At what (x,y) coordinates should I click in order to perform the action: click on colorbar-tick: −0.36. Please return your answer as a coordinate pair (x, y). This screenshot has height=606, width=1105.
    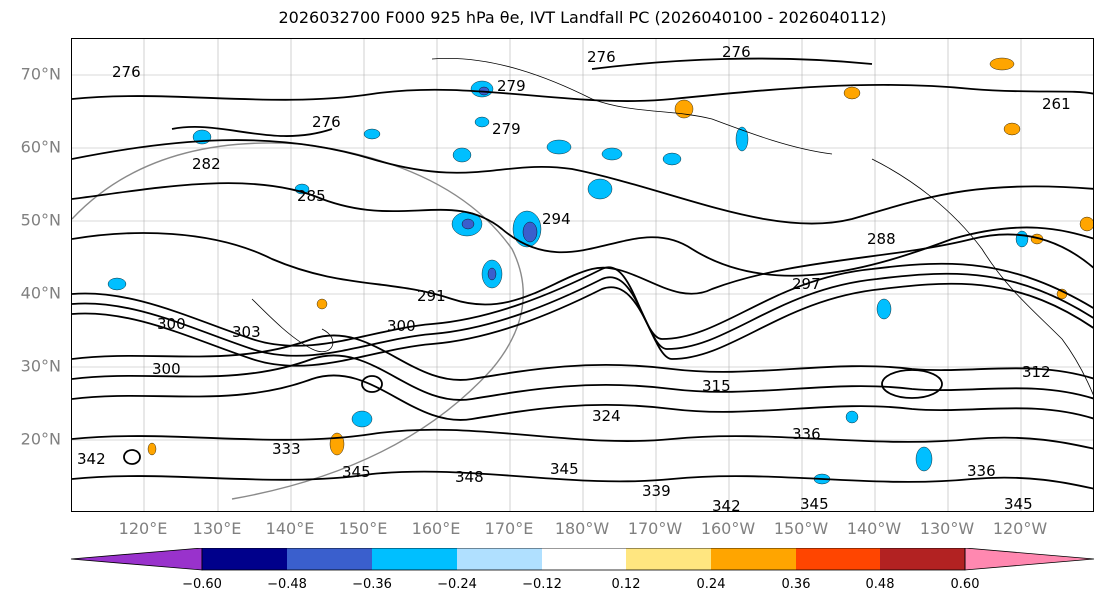
    Looking at the image, I should click on (372, 584).